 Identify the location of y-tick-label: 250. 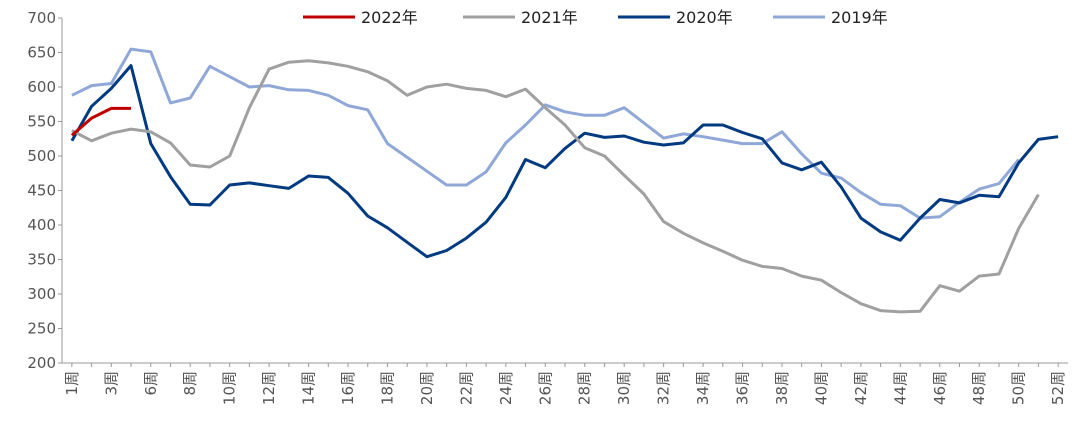
(41, 329).